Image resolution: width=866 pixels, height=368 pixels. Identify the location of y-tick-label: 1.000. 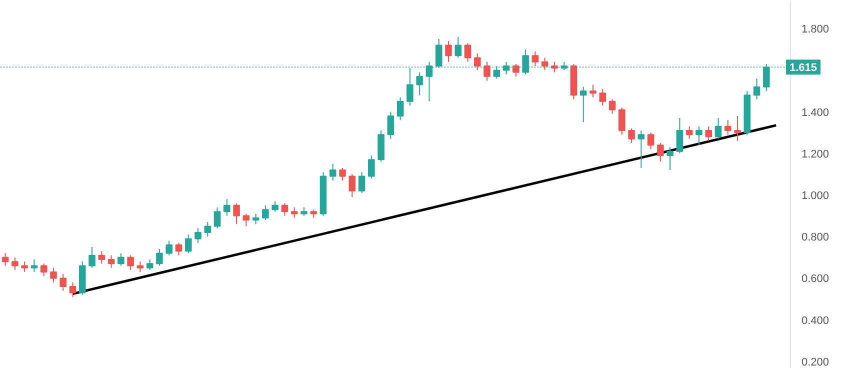
(816, 196).